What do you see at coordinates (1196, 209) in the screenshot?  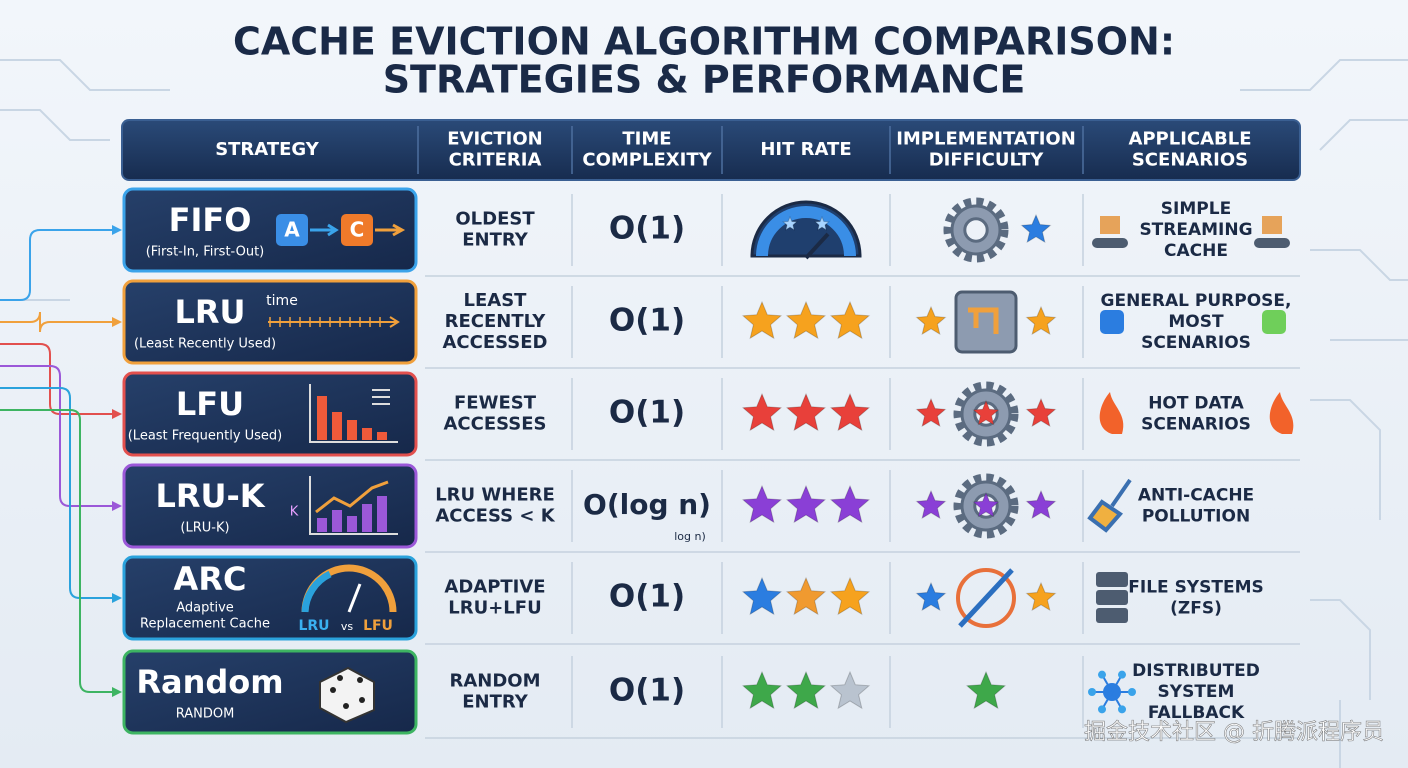 I see `scenario-text: SIMPLE` at bounding box center [1196, 209].